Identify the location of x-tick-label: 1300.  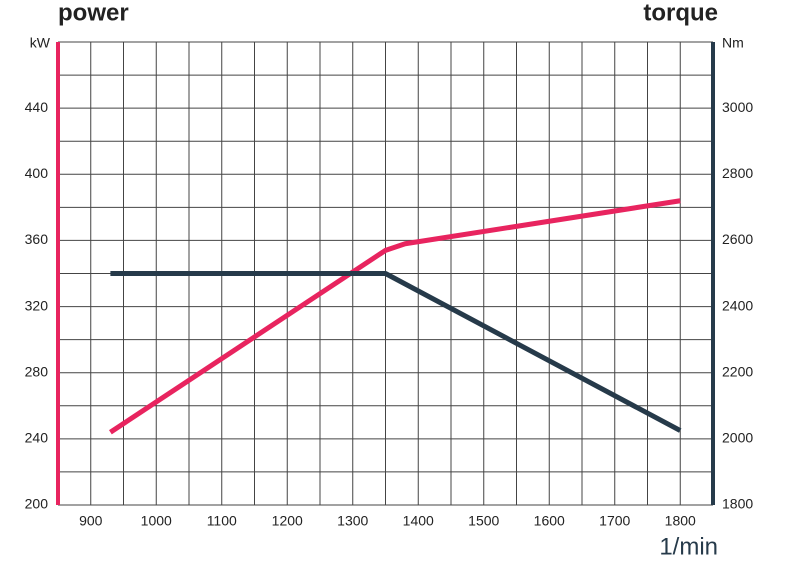
(352, 521).